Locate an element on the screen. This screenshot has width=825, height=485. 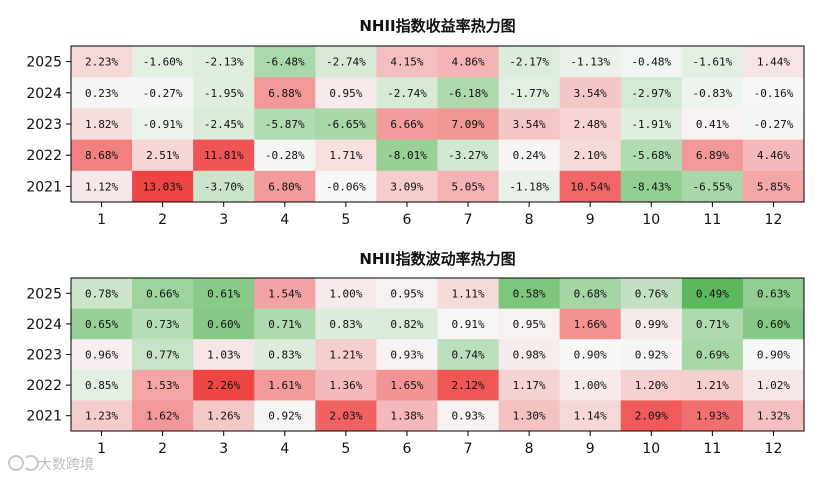
cell-value-label: 2.48% is located at coordinates (590, 124).